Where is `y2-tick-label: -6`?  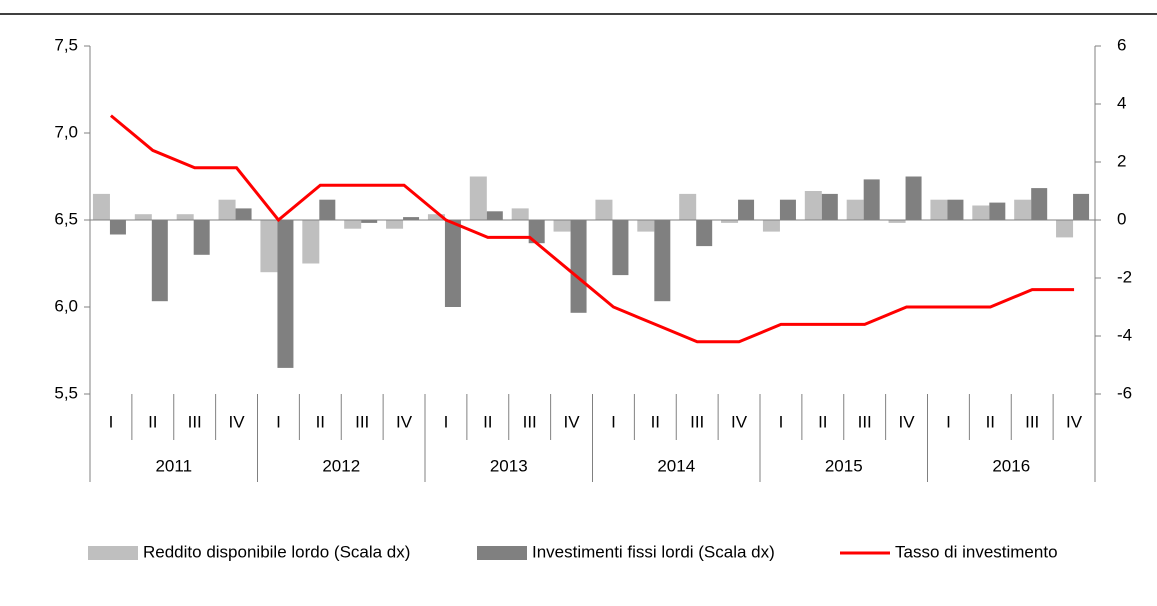 y2-tick-label: -6 is located at coordinates (1124, 392).